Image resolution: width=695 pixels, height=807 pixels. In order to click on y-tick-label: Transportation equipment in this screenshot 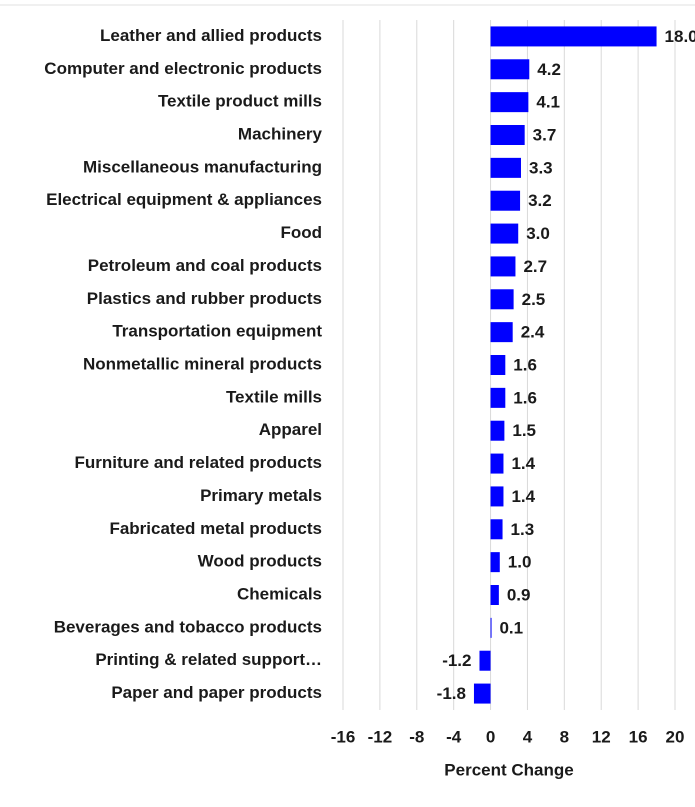, I will do `click(217, 331)`.